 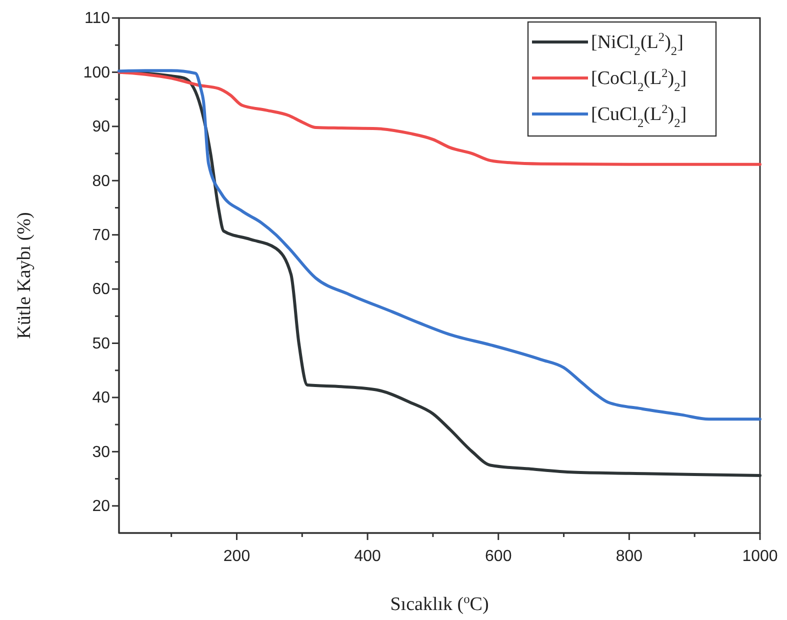 I want to click on x-tick-label: 800, so click(x=629, y=557).